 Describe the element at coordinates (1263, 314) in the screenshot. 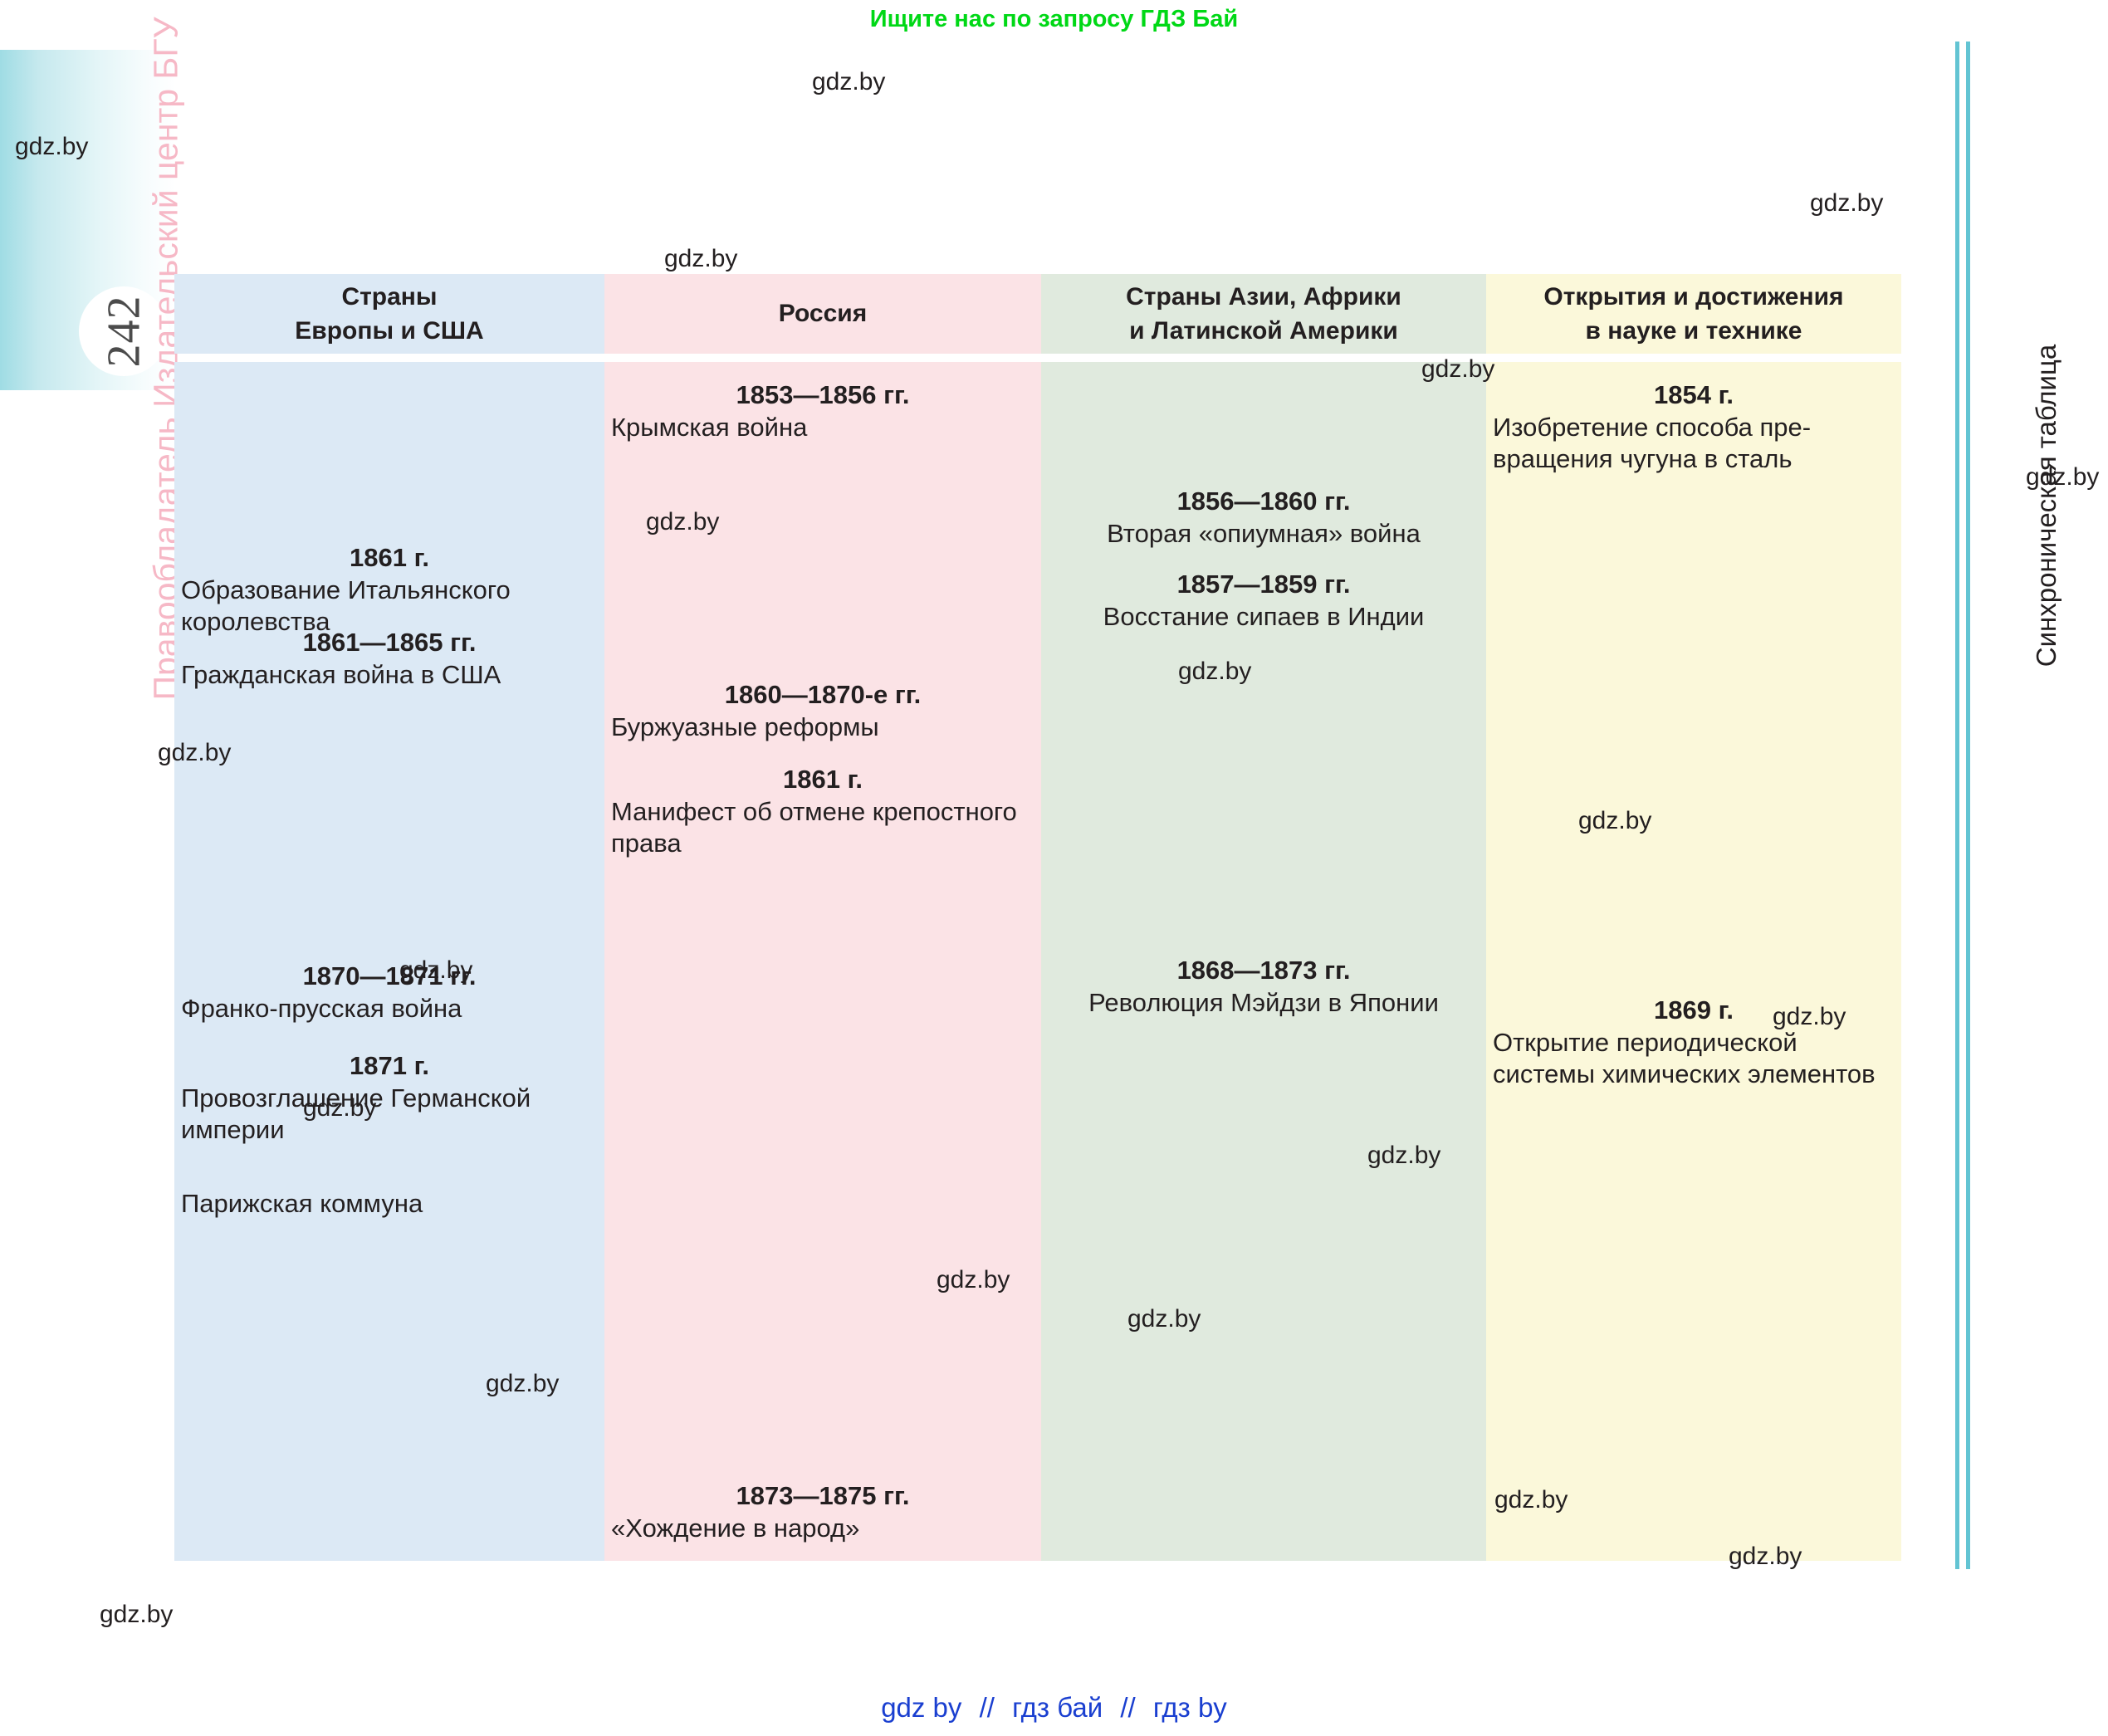

I see `column-header-asia-africa-latin-america: Страны Азии, Африки и Латинской Америки` at that location.